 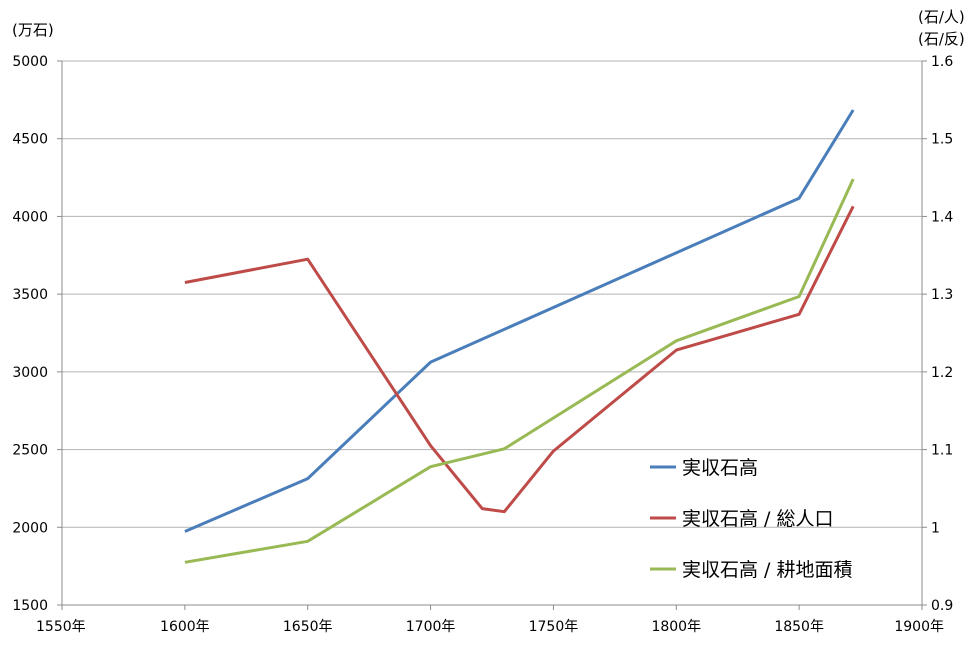 I want to click on y-right-tick-label: 1.3, so click(x=942, y=295).